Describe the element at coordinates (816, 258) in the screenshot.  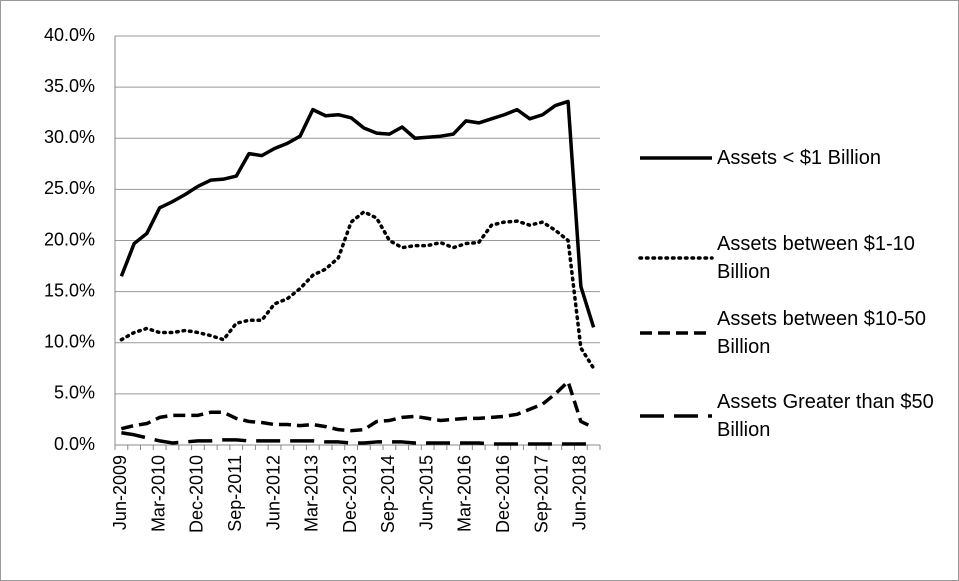
I see `legend-label: Assets between $1-10 Billion` at that location.